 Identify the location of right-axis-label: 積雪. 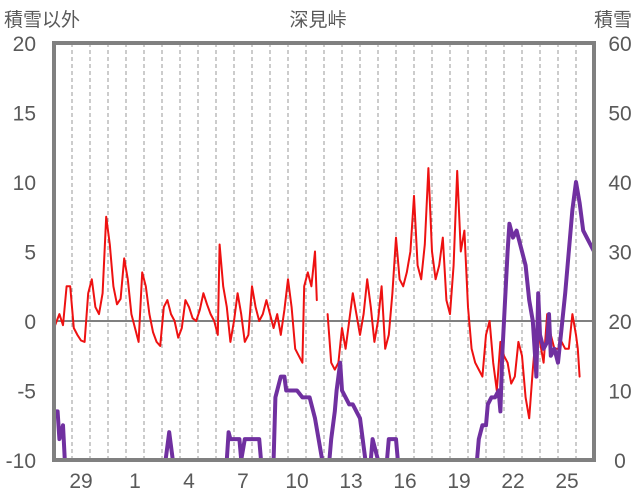
(613, 20).